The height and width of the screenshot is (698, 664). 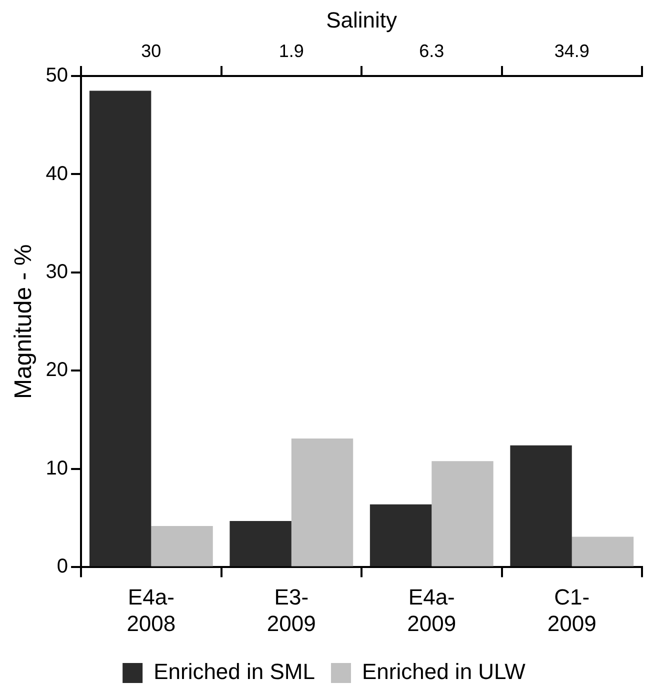 What do you see at coordinates (151, 610) in the screenshot?
I see `x-tick-label: E4a-2008` at bounding box center [151, 610].